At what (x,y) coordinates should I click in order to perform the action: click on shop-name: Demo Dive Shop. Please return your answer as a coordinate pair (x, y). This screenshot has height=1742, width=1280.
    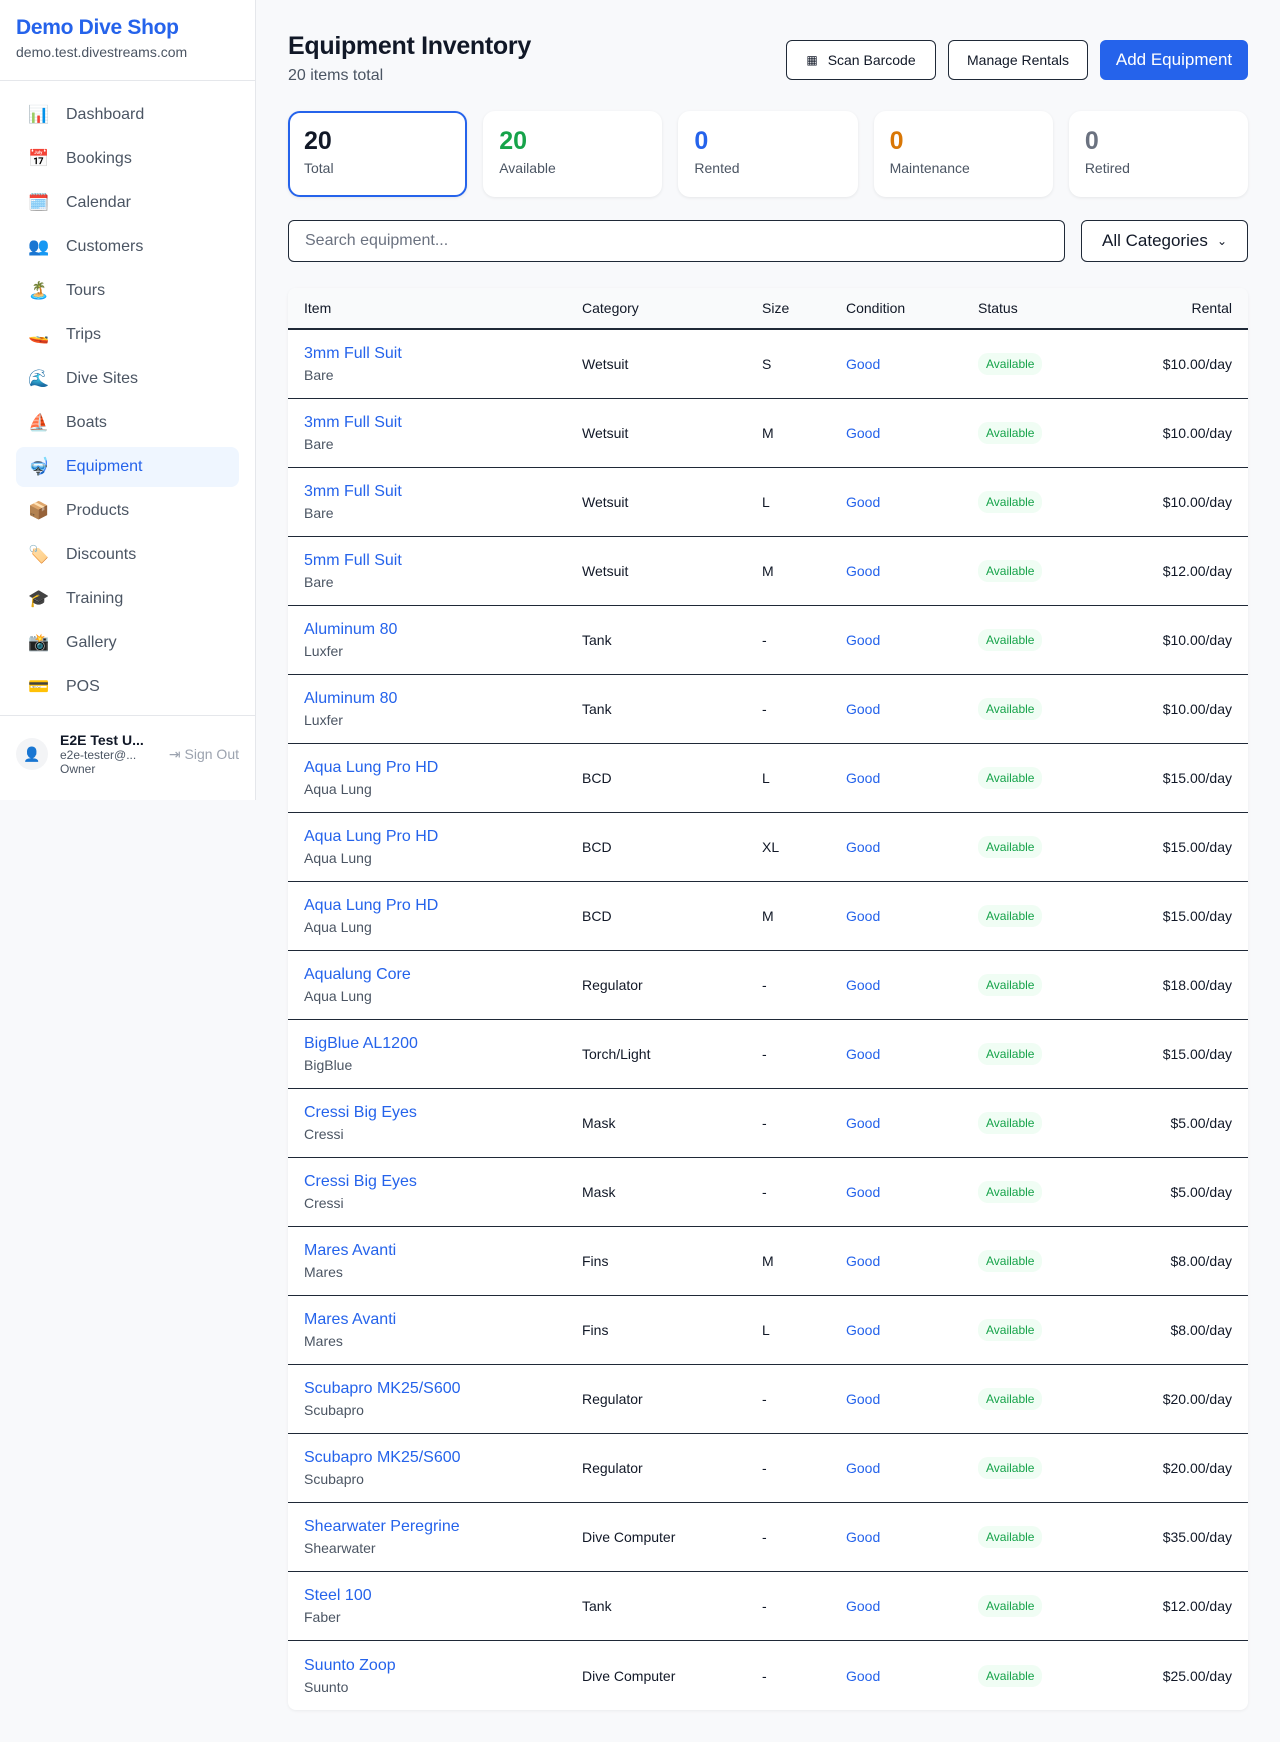
    Looking at the image, I should click on (97, 27).